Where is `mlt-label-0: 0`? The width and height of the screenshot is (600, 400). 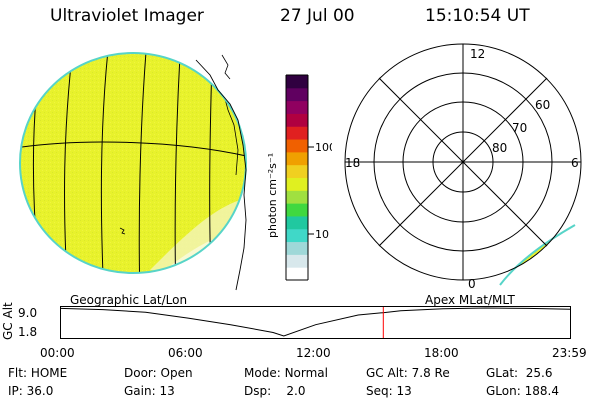
mlt-label-0: 0 is located at coordinates (472, 283).